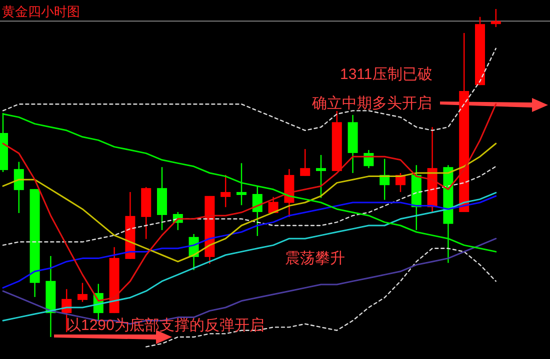 The image size is (550, 359). What do you see at coordinates (41, 11) in the screenshot?
I see `chart-title: 黄金四小时图` at bounding box center [41, 11].